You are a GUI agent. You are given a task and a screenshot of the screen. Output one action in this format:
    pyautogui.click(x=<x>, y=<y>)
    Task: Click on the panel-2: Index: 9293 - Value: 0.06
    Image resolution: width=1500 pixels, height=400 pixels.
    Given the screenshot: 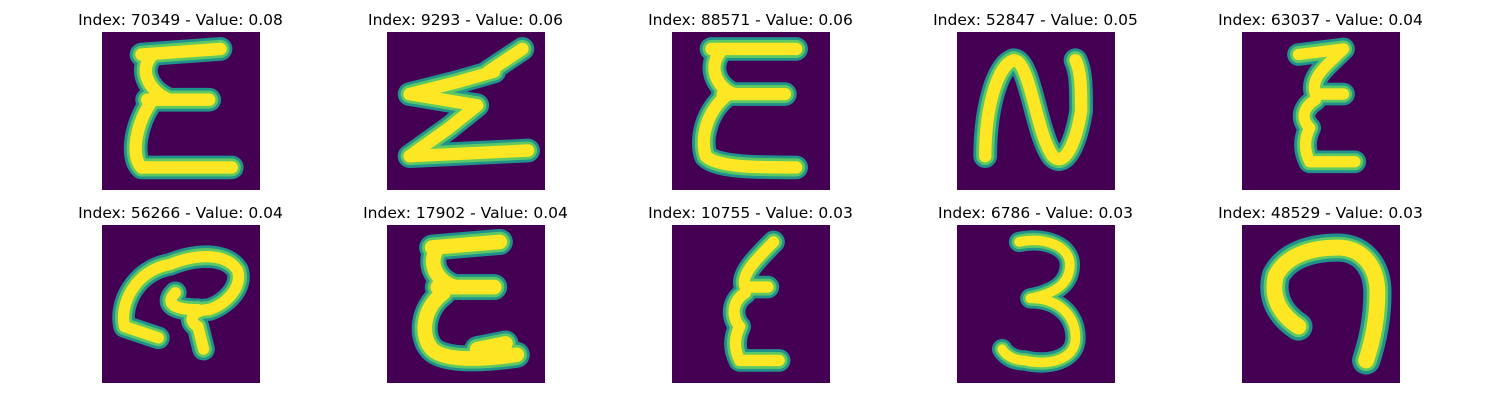 What is the action you would take?
    pyautogui.click(x=465, y=105)
    